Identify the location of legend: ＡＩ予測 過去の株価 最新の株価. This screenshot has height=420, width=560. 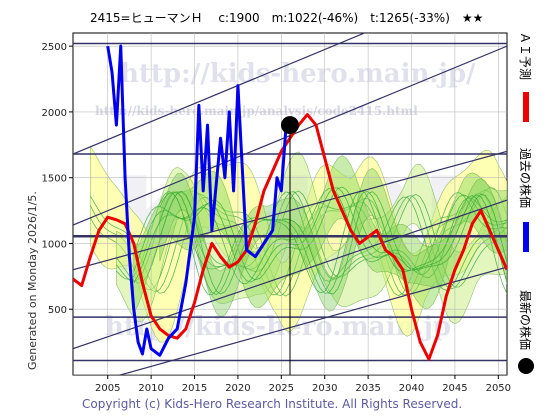
(526, 203).